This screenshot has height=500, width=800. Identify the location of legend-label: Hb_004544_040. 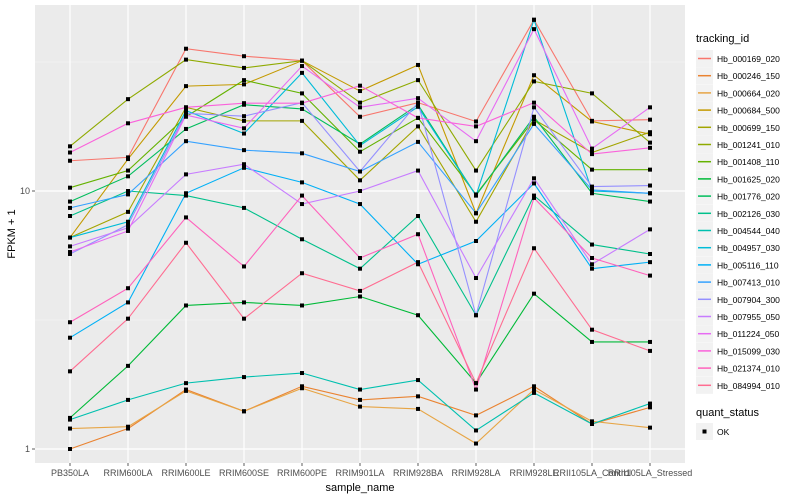
(748, 231).